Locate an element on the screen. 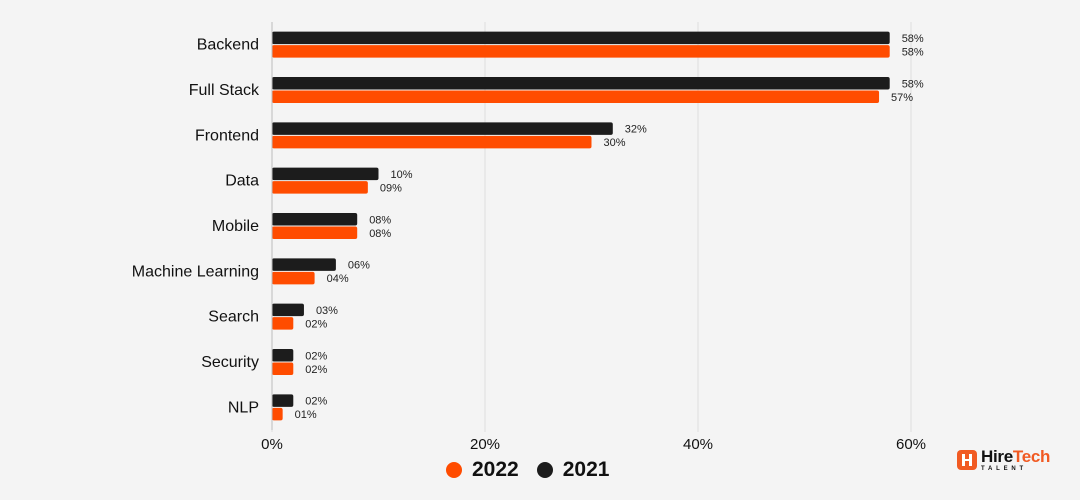 The image size is (1080, 500). legend-item-2022: 2022 is located at coordinates (482, 470).